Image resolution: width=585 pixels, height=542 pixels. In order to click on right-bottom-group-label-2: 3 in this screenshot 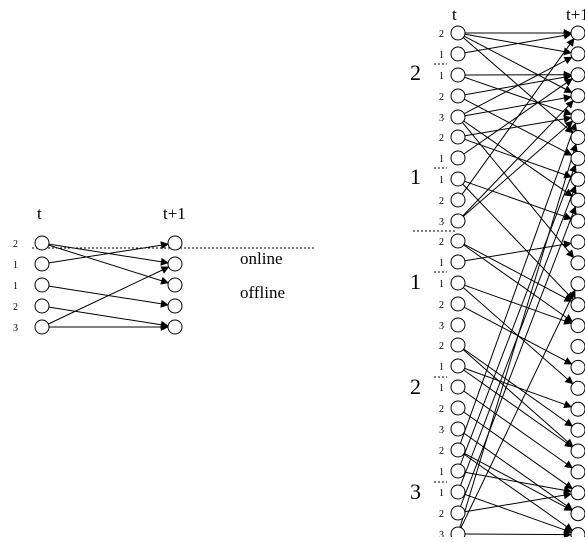, I will do `click(415, 491)`.